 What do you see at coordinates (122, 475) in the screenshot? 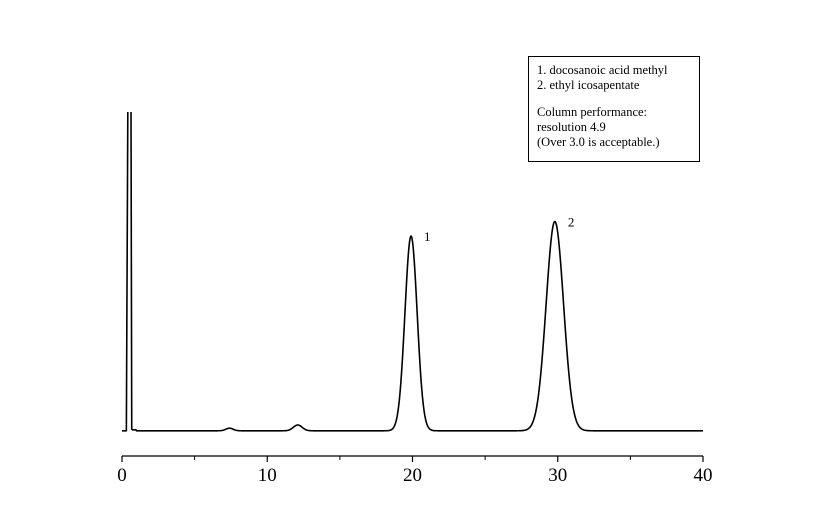
I see `x-tick-label-0: 0` at bounding box center [122, 475].